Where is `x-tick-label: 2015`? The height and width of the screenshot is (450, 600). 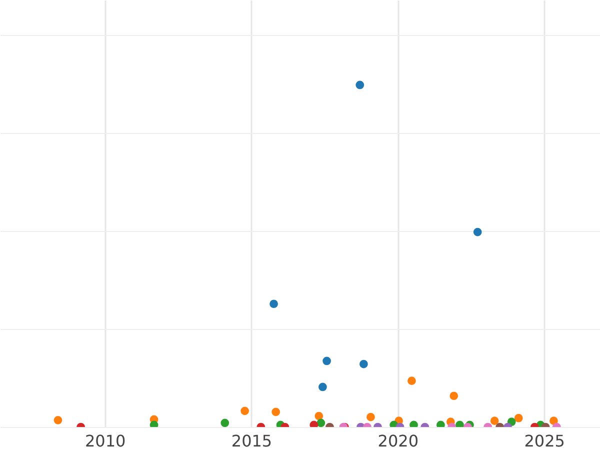
x-tick-label: 2015 is located at coordinates (251, 441).